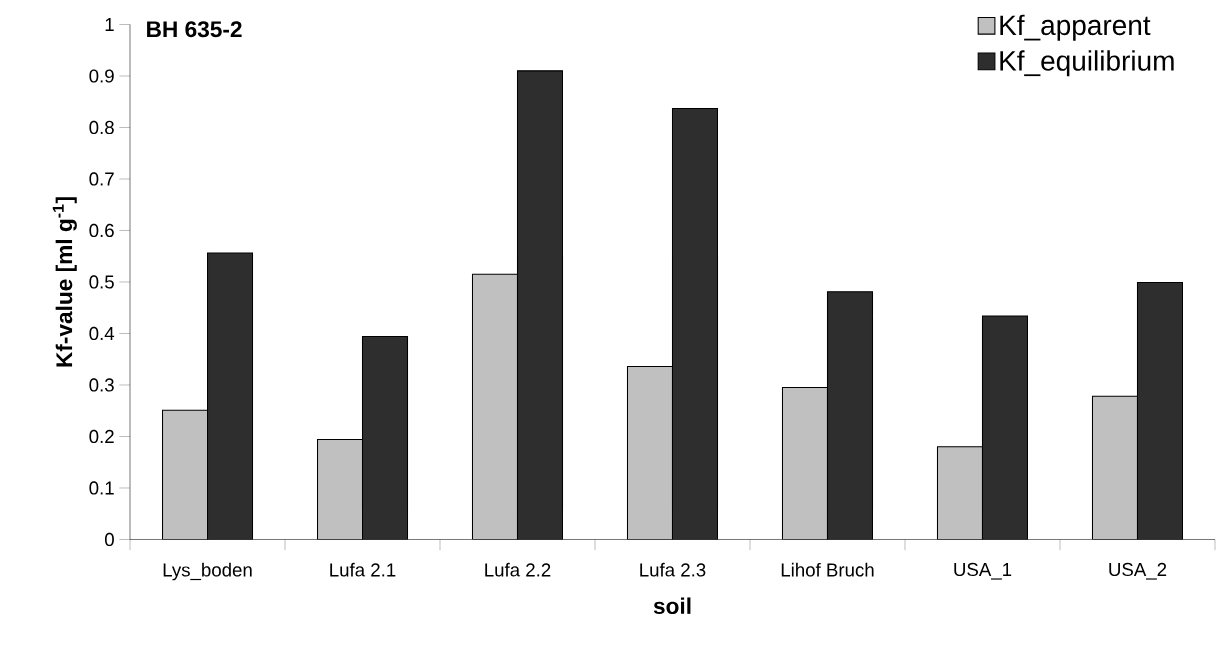 The height and width of the screenshot is (649, 1218). Describe the element at coordinates (101, 282) in the screenshot. I see `y-tick-label: 0.5` at that location.